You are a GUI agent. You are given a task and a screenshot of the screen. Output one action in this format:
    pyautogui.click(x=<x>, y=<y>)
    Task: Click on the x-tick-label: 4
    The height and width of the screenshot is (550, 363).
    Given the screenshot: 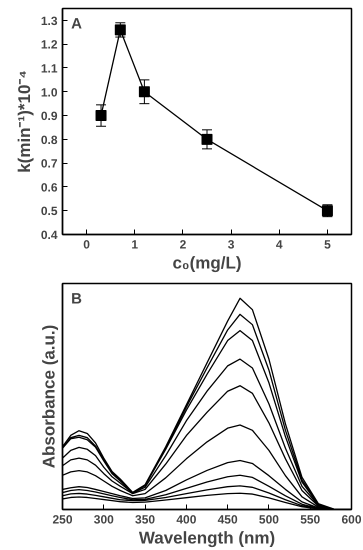 What is the action you would take?
    pyautogui.click(x=279, y=245)
    